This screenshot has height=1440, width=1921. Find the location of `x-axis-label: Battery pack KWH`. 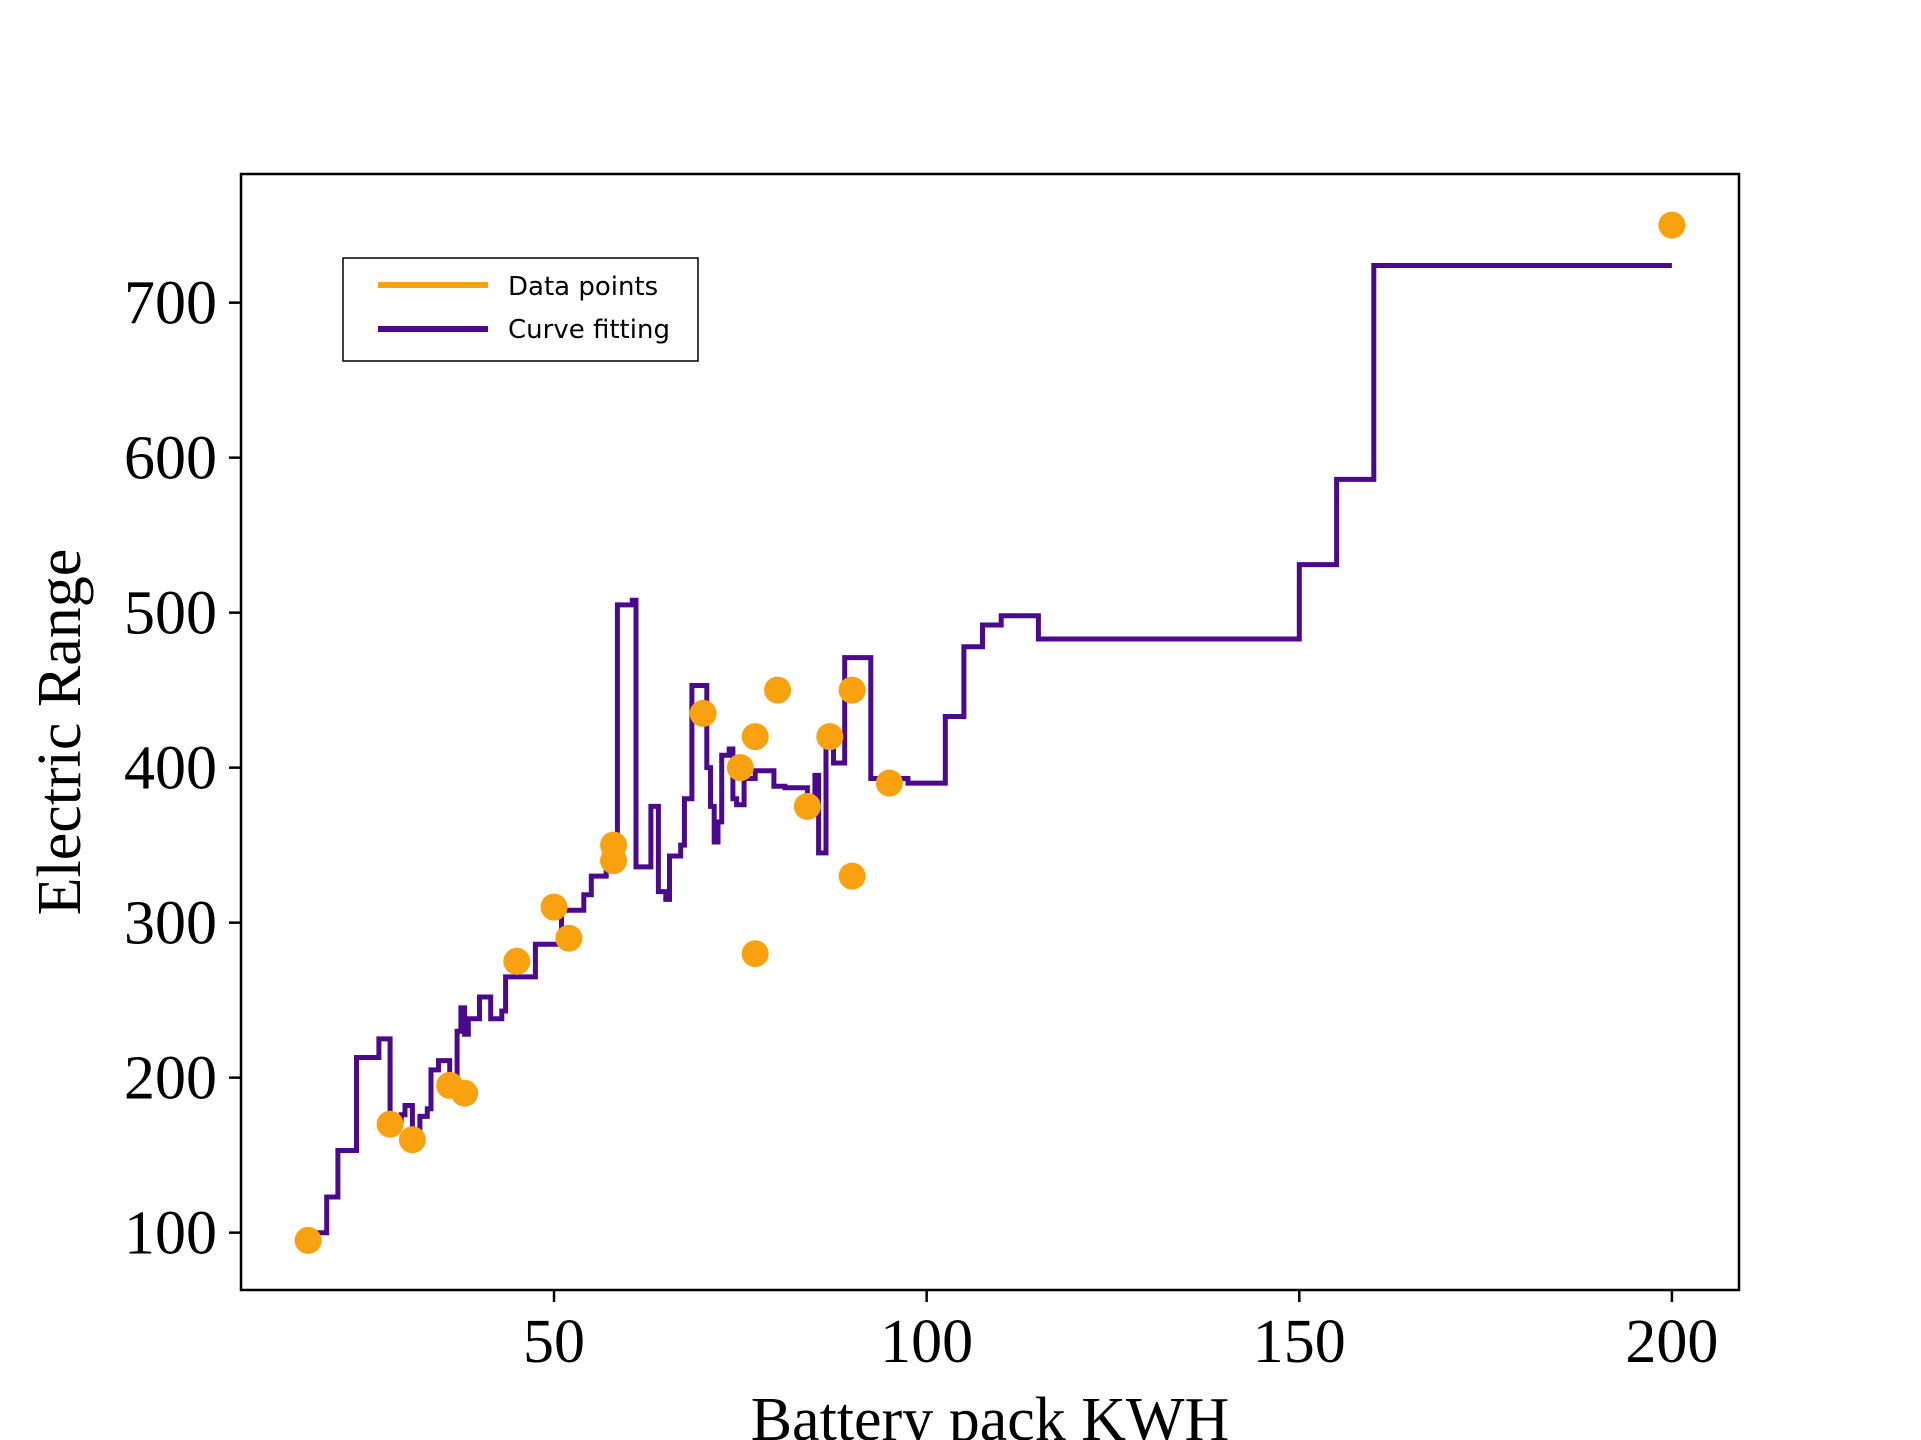

x-axis-label: Battery pack KWH is located at coordinates (990, 1413).